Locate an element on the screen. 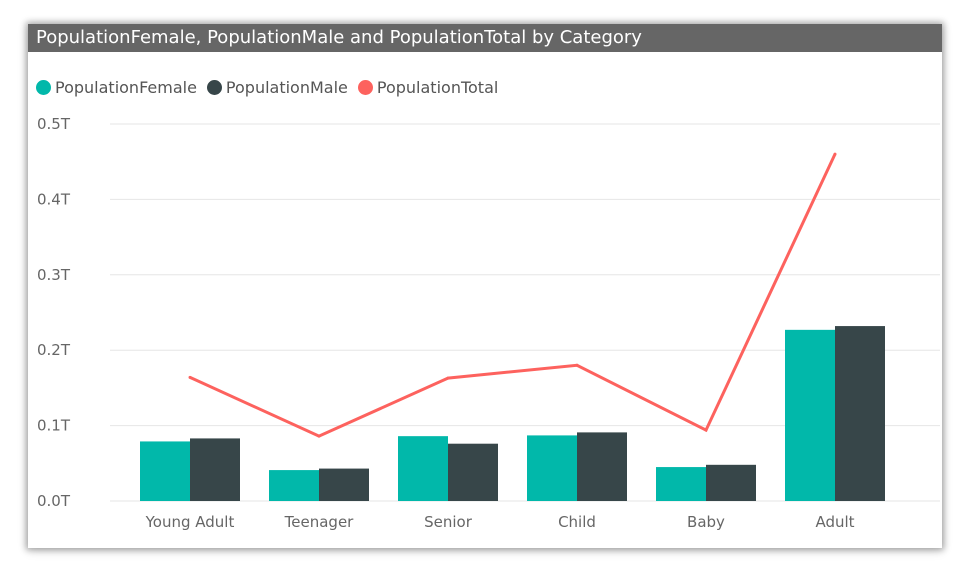 The height and width of the screenshot is (583, 970). x-tick-label: Child is located at coordinates (577, 522).